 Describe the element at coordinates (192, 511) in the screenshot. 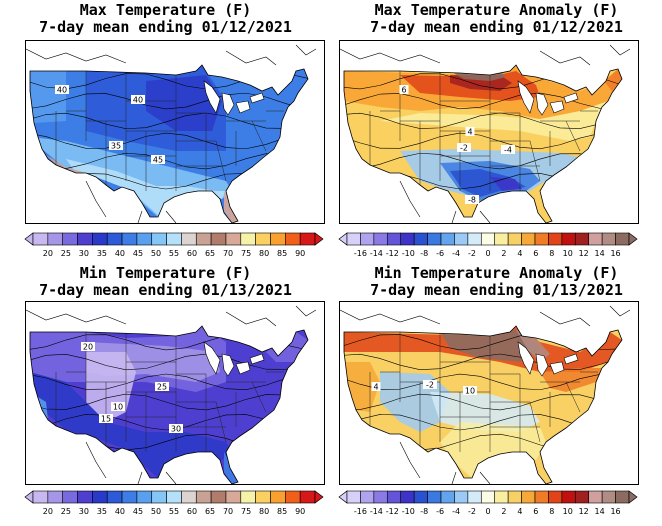

I see `colorbar-tick-label: 60` at that location.